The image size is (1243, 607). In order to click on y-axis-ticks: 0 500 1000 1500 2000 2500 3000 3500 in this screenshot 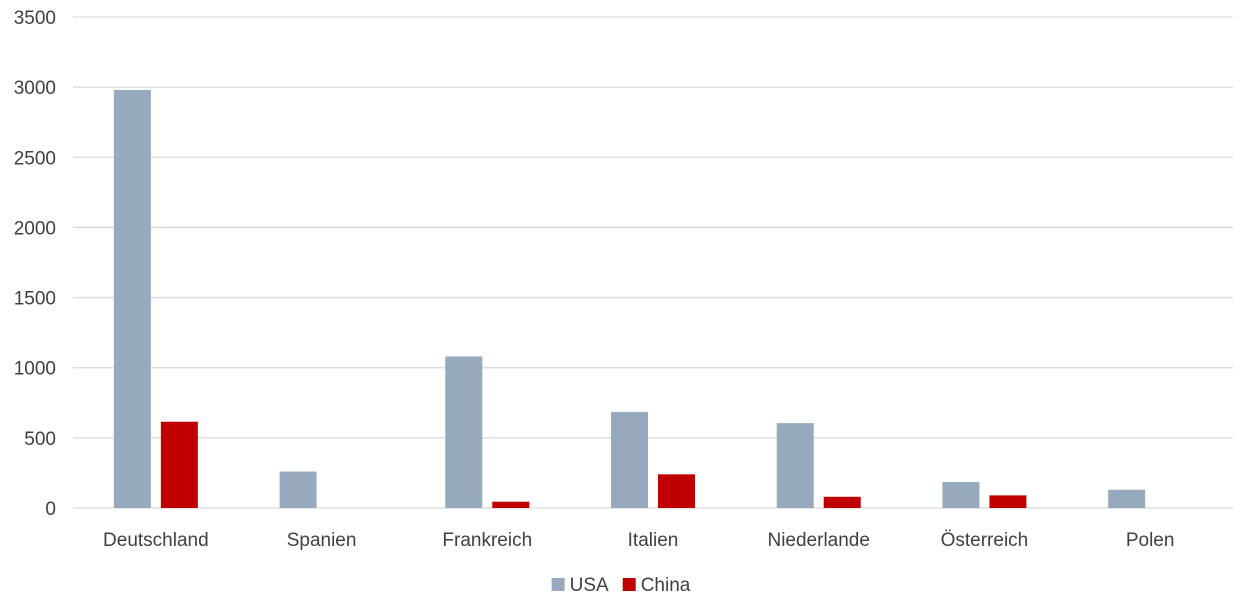, I will do `click(35, 264)`.